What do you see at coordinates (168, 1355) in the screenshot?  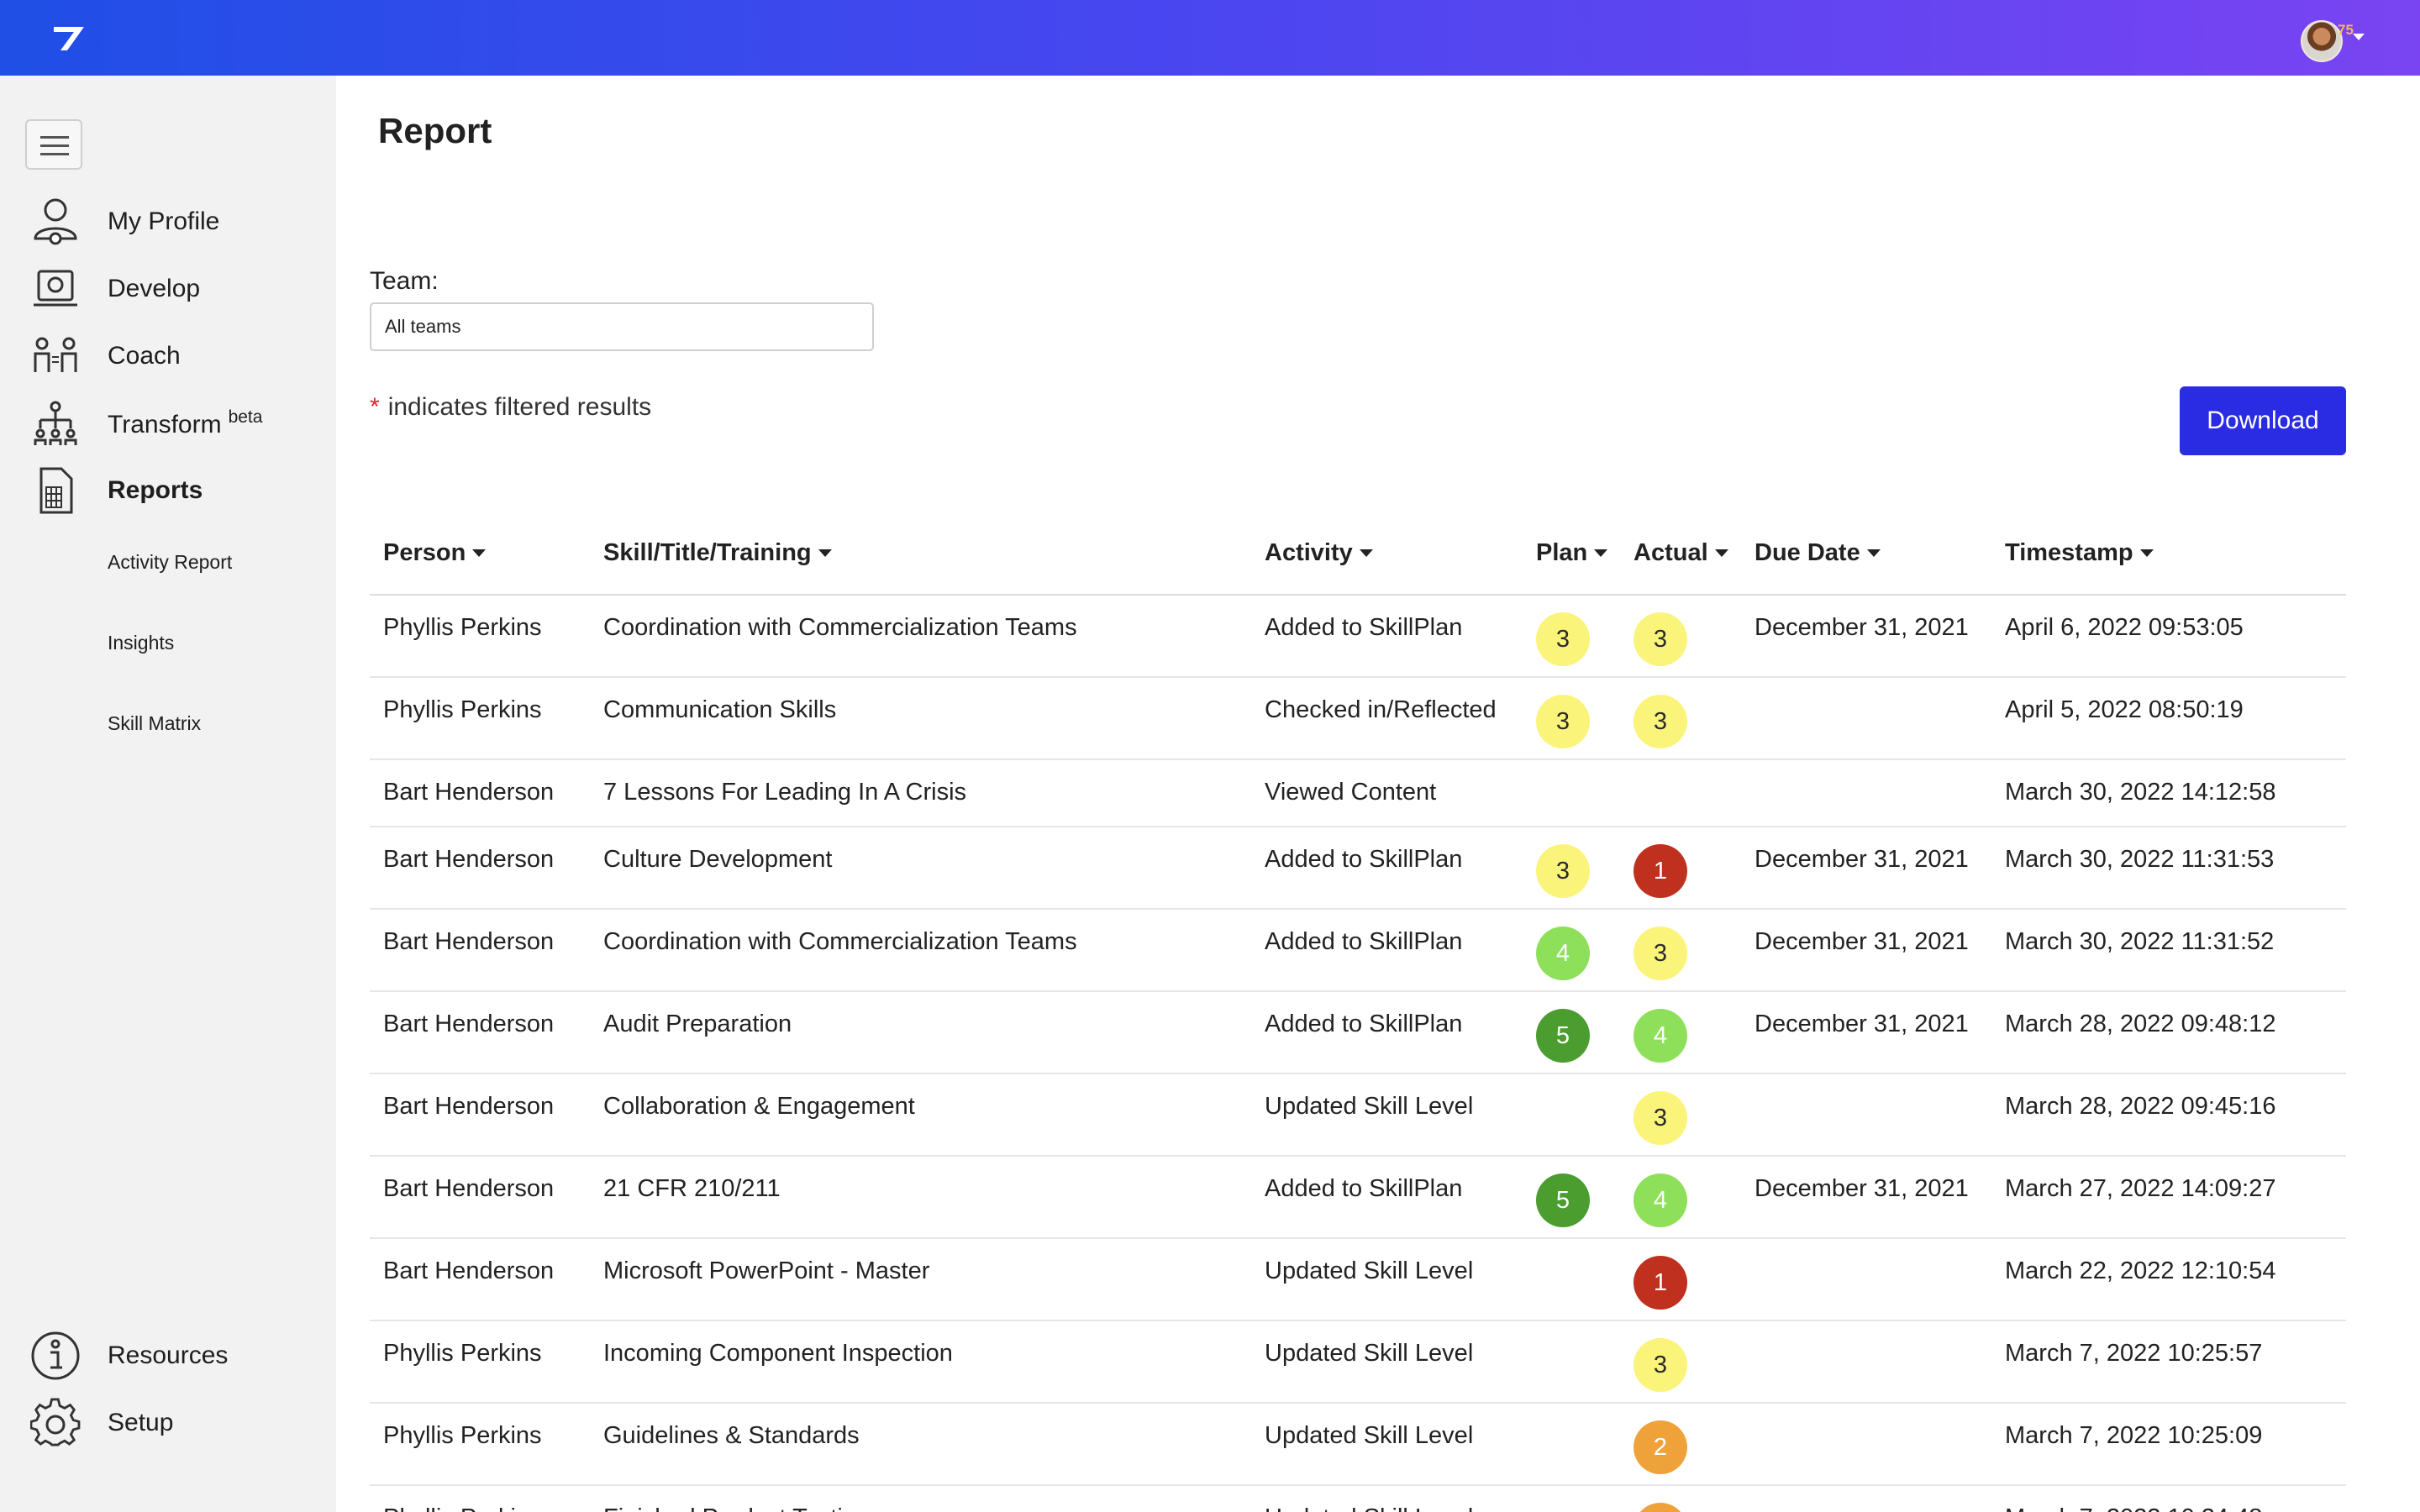 I see `sidebar-item-label: Resources` at bounding box center [168, 1355].